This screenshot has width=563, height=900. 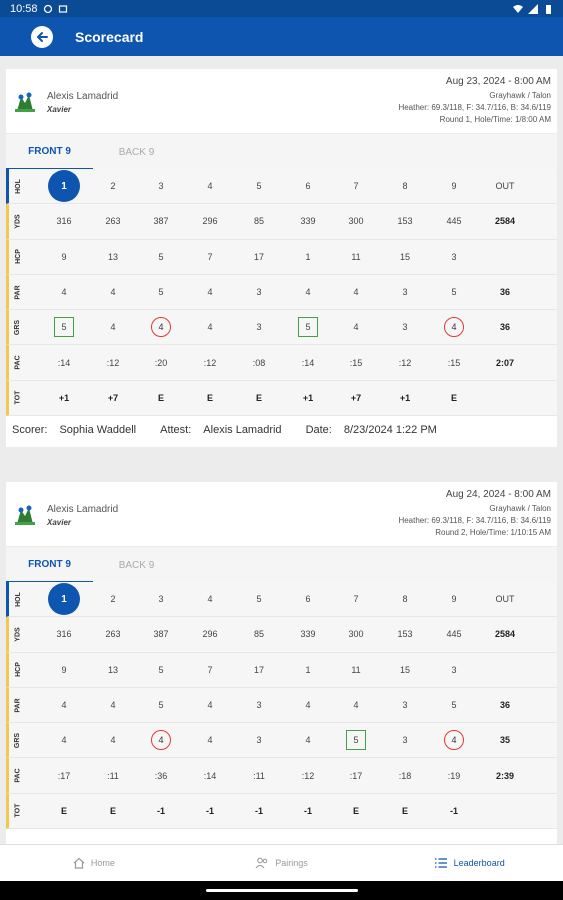 What do you see at coordinates (518, 8) in the screenshot?
I see `wifi-icon` at bounding box center [518, 8].